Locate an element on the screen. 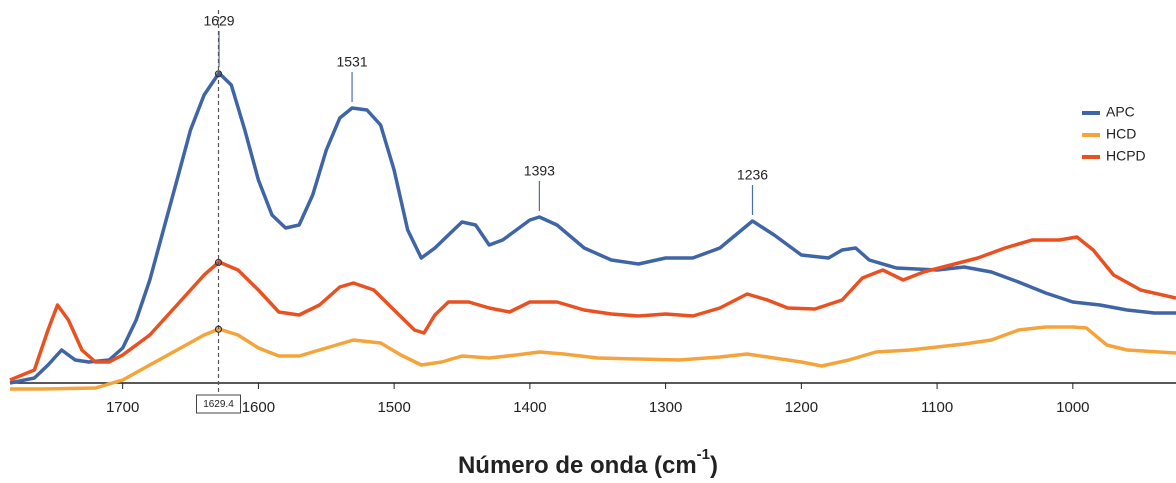 The height and width of the screenshot is (483, 1176). legend-label: HCD is located at coordinates (1121, 134).